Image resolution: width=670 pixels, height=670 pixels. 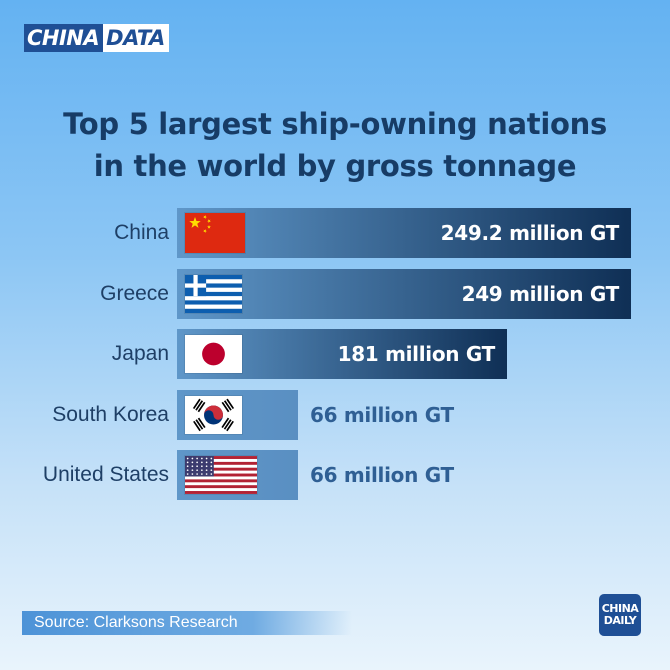 I want to click on category-label: China, so click(x=141, y=232).